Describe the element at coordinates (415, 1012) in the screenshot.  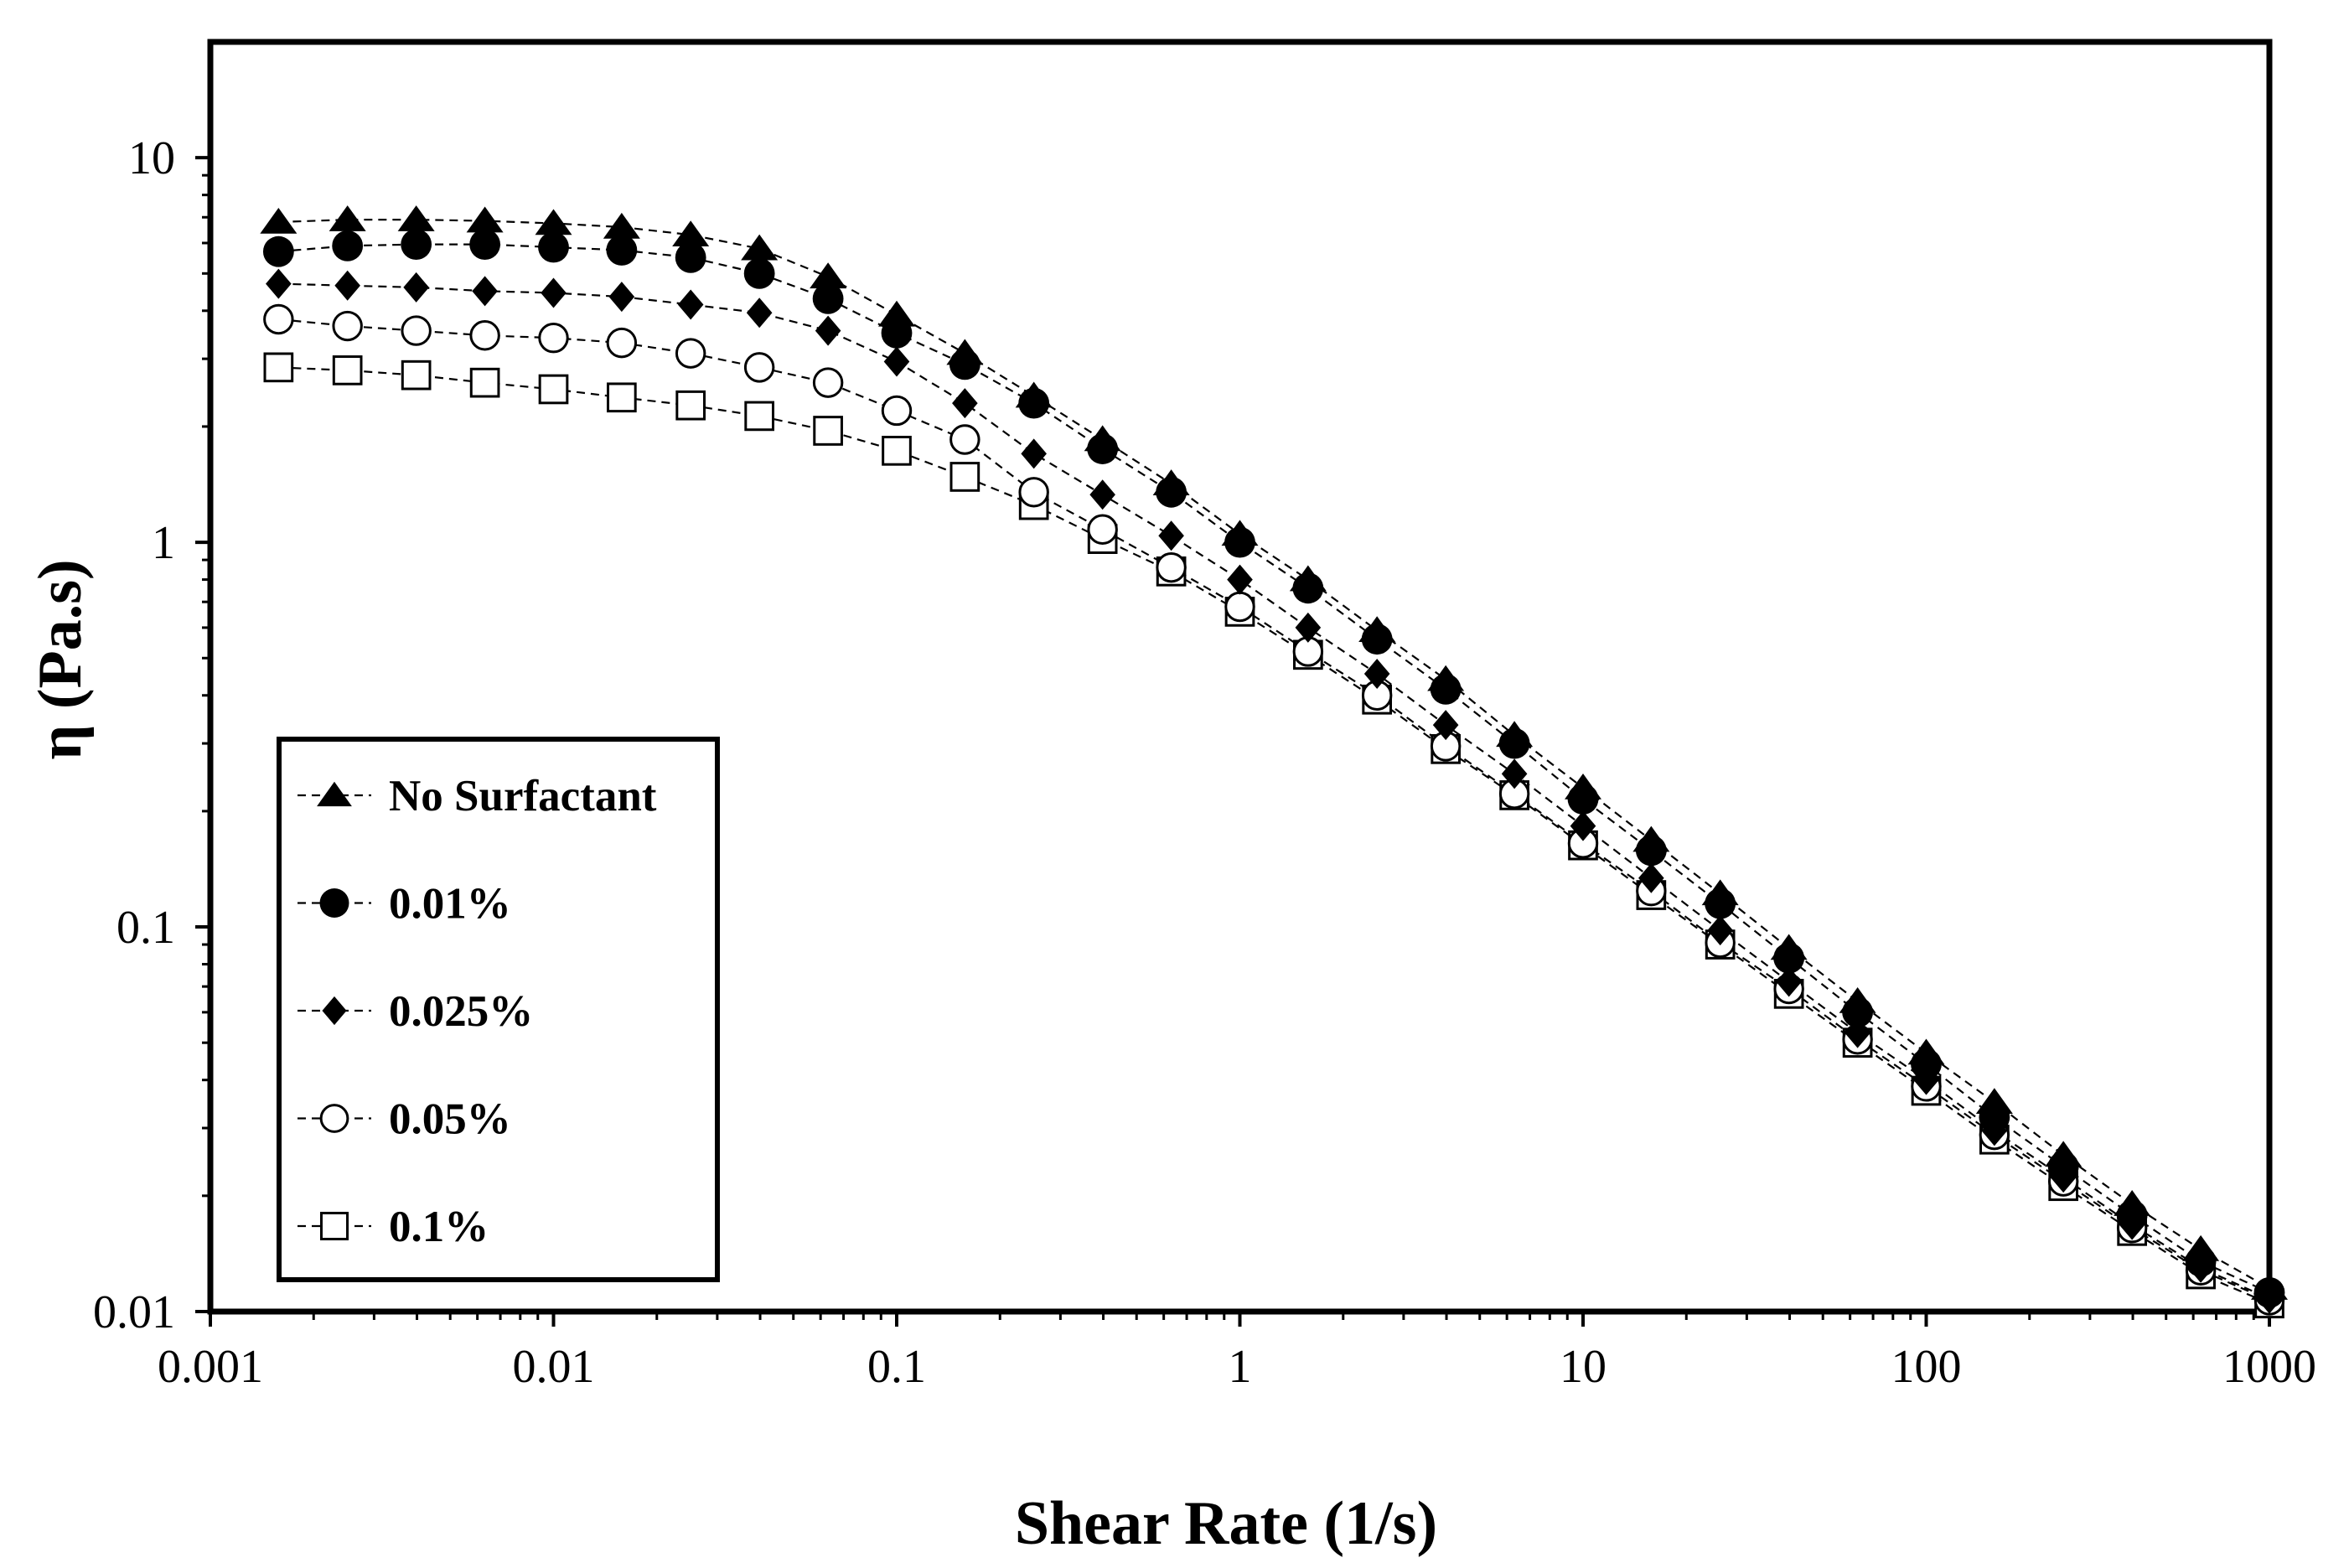
I see `legend-item: 0.025%` at that location.